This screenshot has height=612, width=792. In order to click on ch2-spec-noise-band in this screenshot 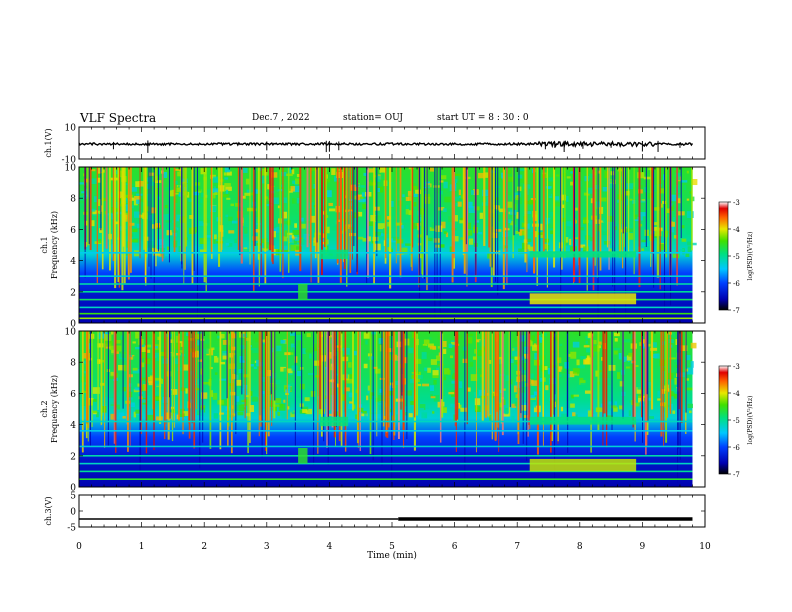, I will do `click(386, 463)`.